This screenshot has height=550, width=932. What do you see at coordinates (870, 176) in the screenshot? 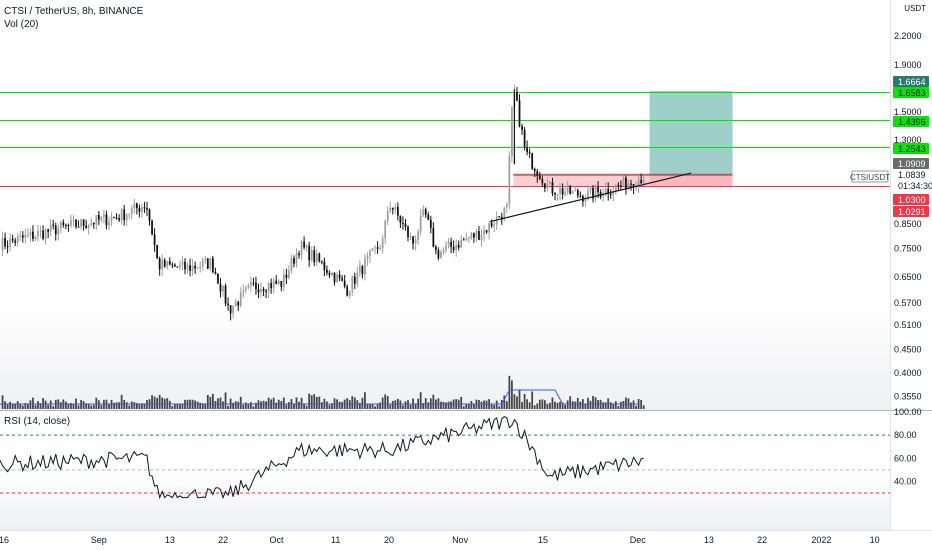
I see `ticker-tag-box` at bounding box center [870, 176].